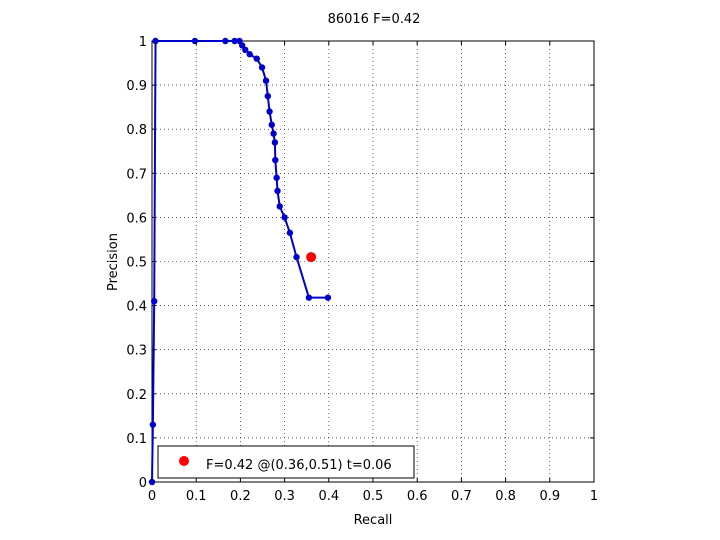  I want to click on best-f-point, so click(311, 257).